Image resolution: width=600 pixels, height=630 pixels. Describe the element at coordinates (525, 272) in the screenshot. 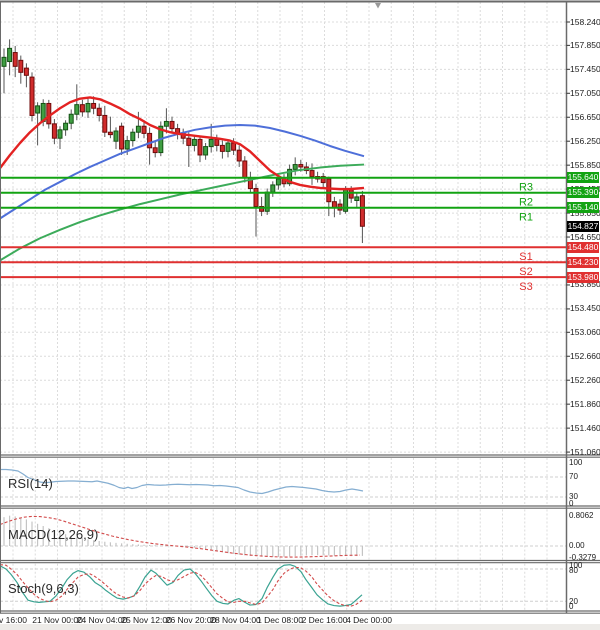

I see `support-label: S2` at that location.